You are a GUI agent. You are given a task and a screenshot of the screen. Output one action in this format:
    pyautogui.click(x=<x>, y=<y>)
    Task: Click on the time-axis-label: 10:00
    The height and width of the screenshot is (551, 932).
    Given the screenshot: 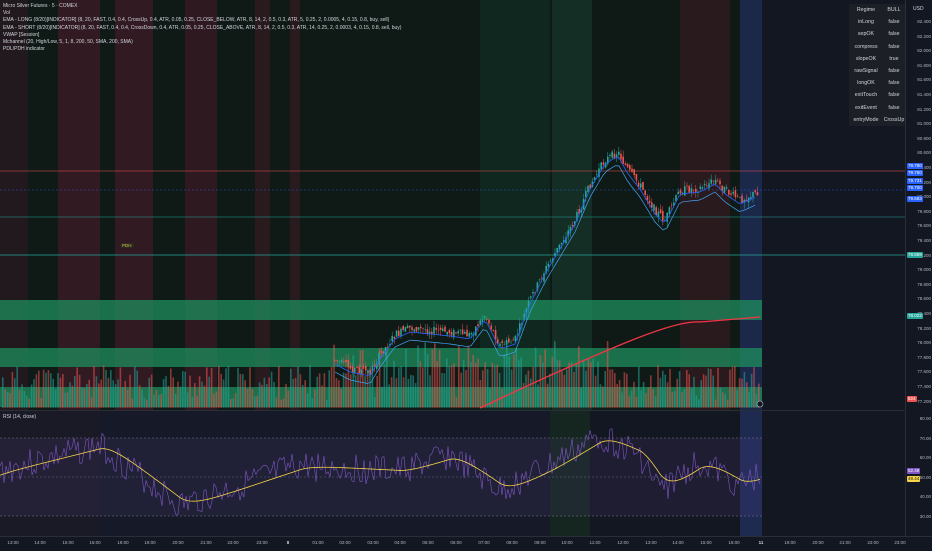 What is the action you would take?
    pyautogui.click(x=567, y=542)
    